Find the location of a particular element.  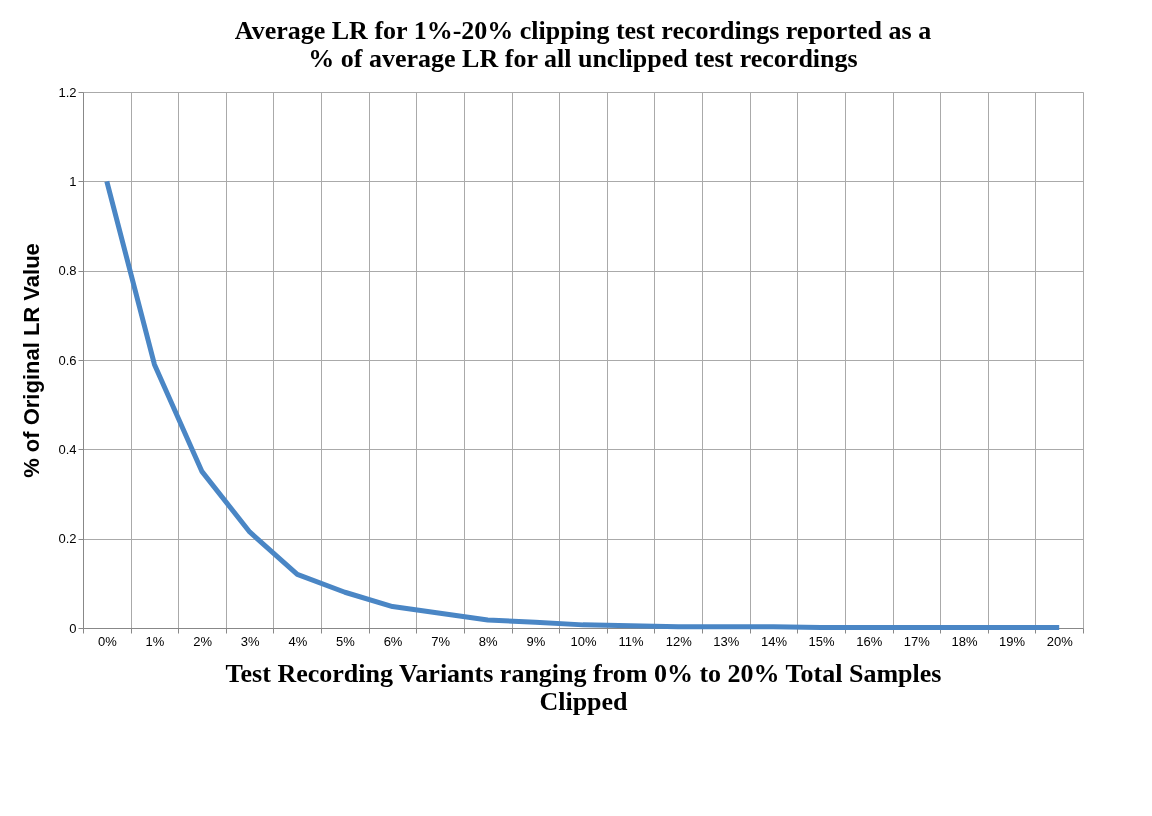

x-tick-label: 10% is located at coordinates (583, 641).